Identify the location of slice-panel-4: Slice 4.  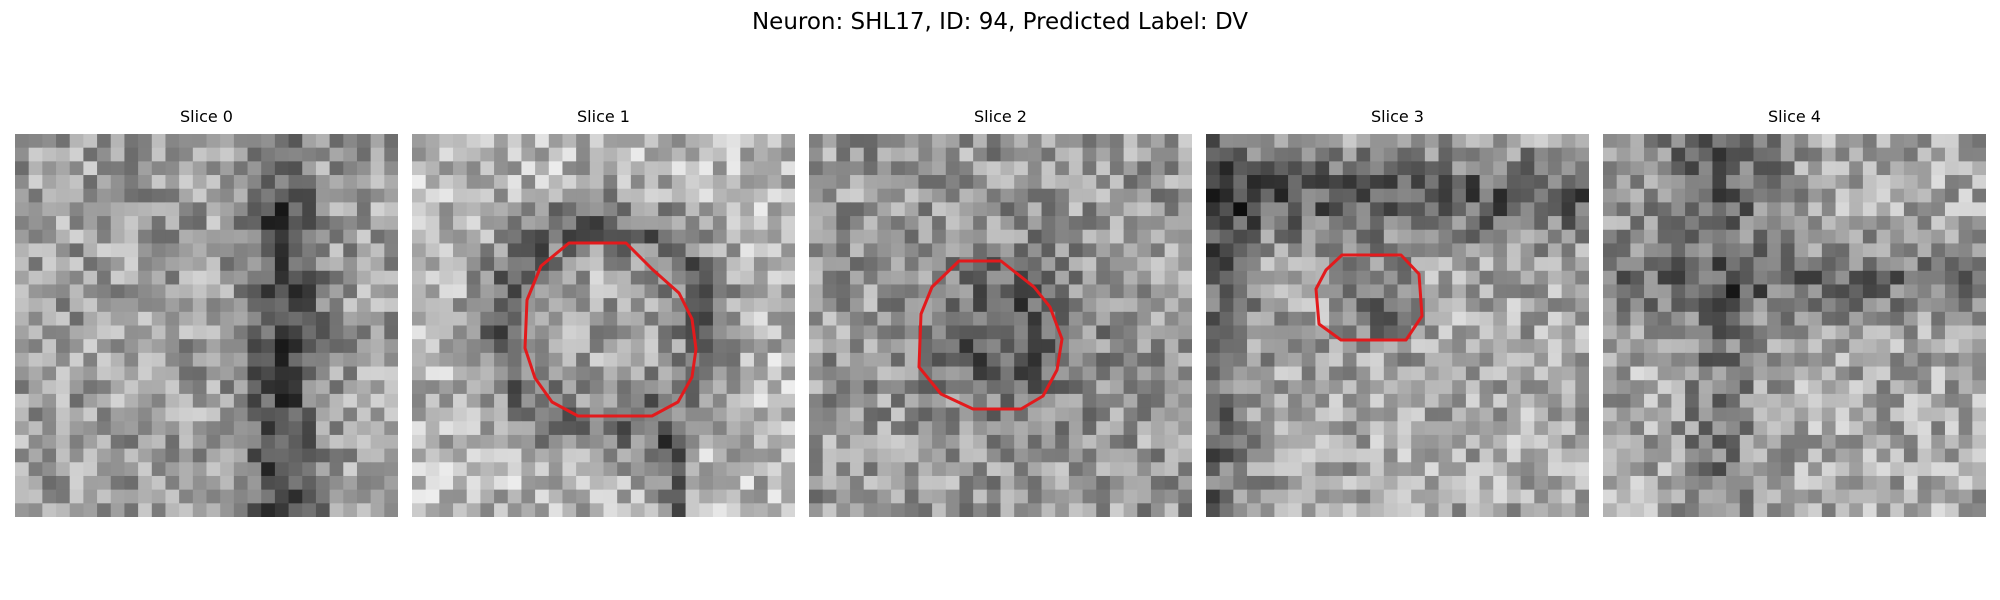
(1794, 312).